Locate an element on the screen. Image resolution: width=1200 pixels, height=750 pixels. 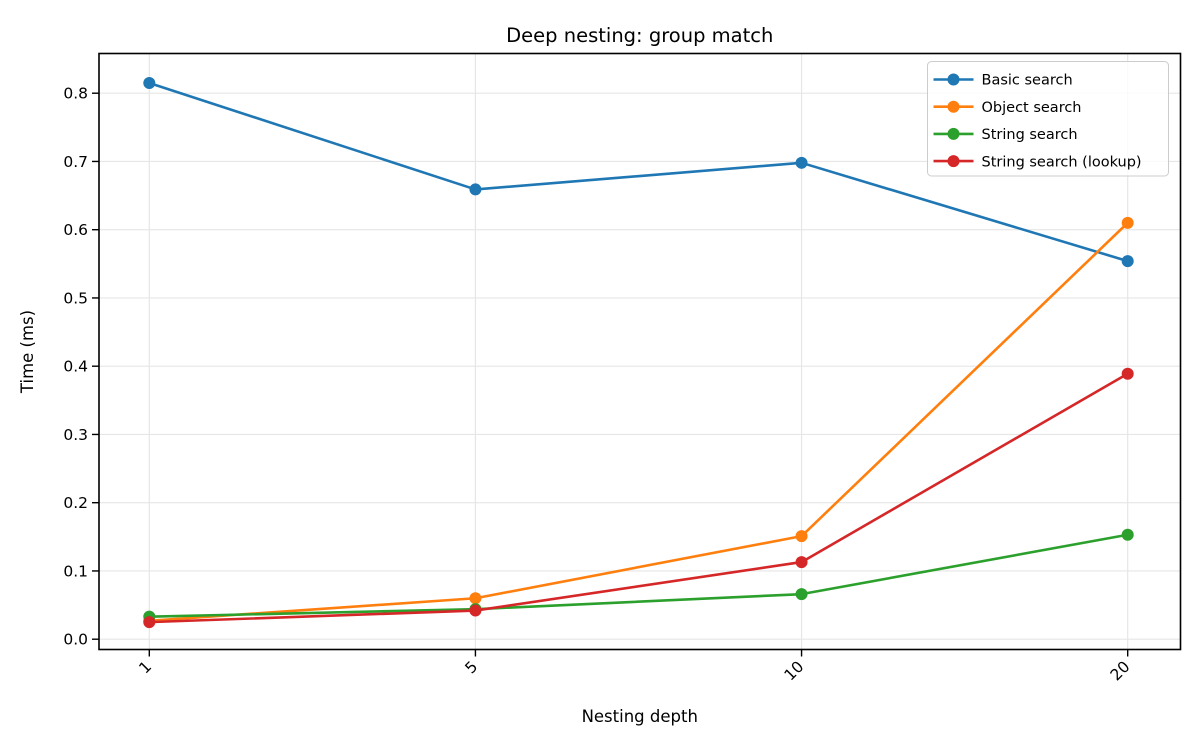
legend-item-label: Basic search is located at coordinates (1027, 81).